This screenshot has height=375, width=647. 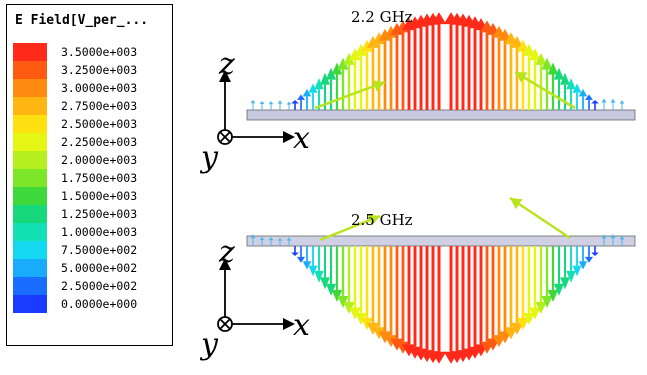 What do you see at coordinates (382, 220) in the screenshot?
I see `frequency-label-bottom: 2.5 GHz` at bounding box center [382, 220].